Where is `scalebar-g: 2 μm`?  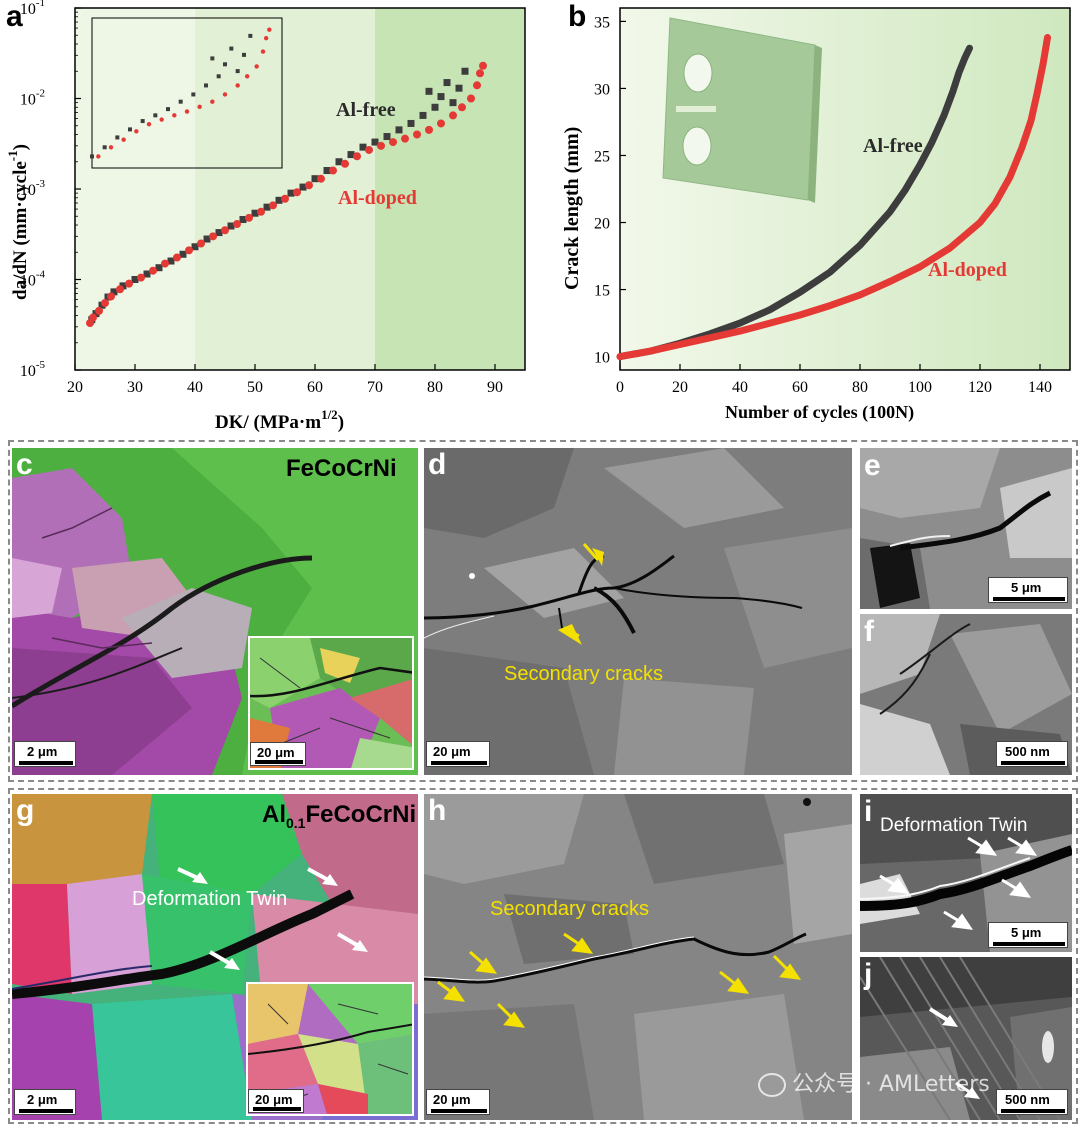 scalebar-g: 2 μm is located at coordinates (45, 1102).